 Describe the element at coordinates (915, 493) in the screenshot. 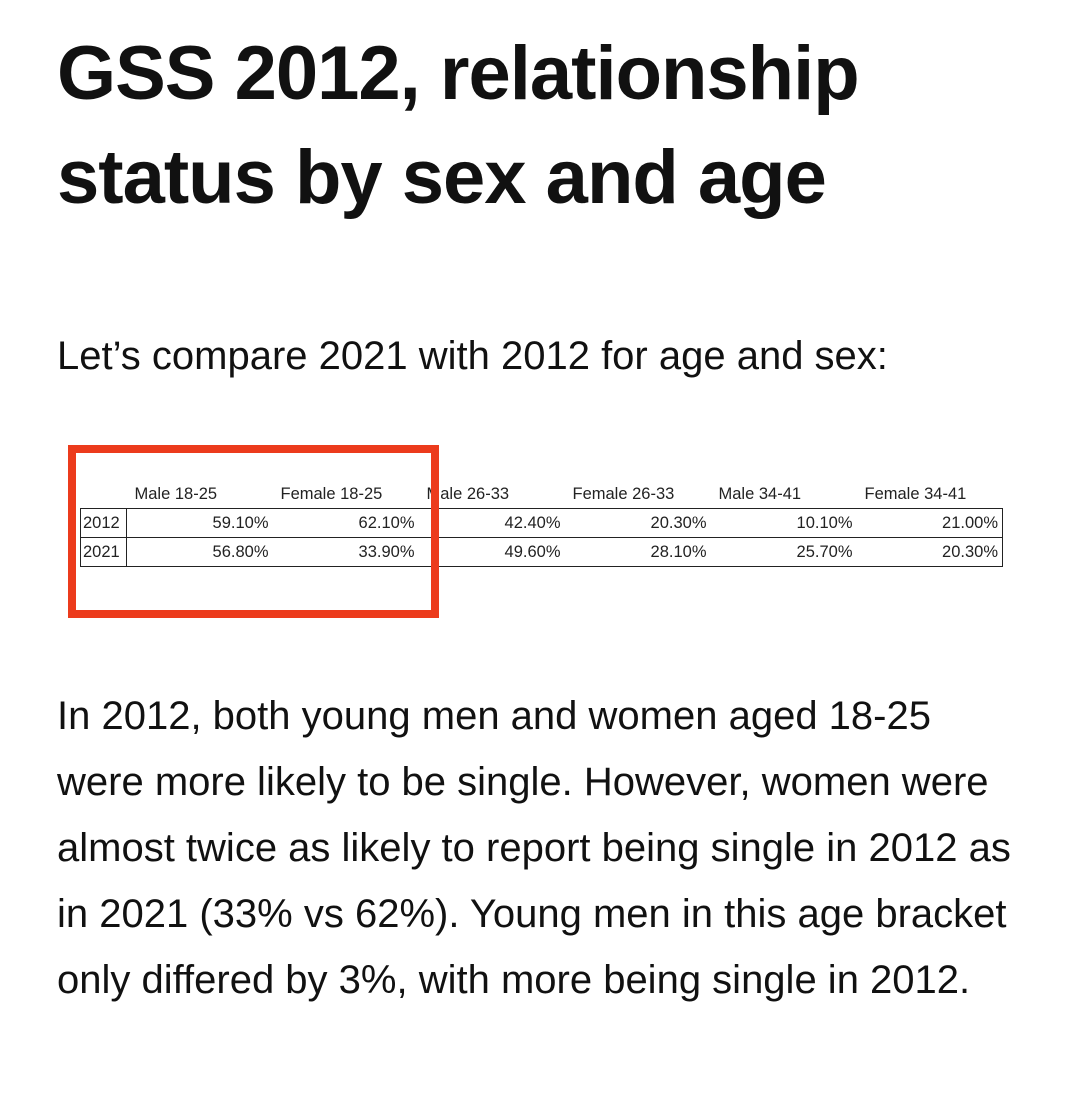

I see `column-header: Female 34-41` at that location.